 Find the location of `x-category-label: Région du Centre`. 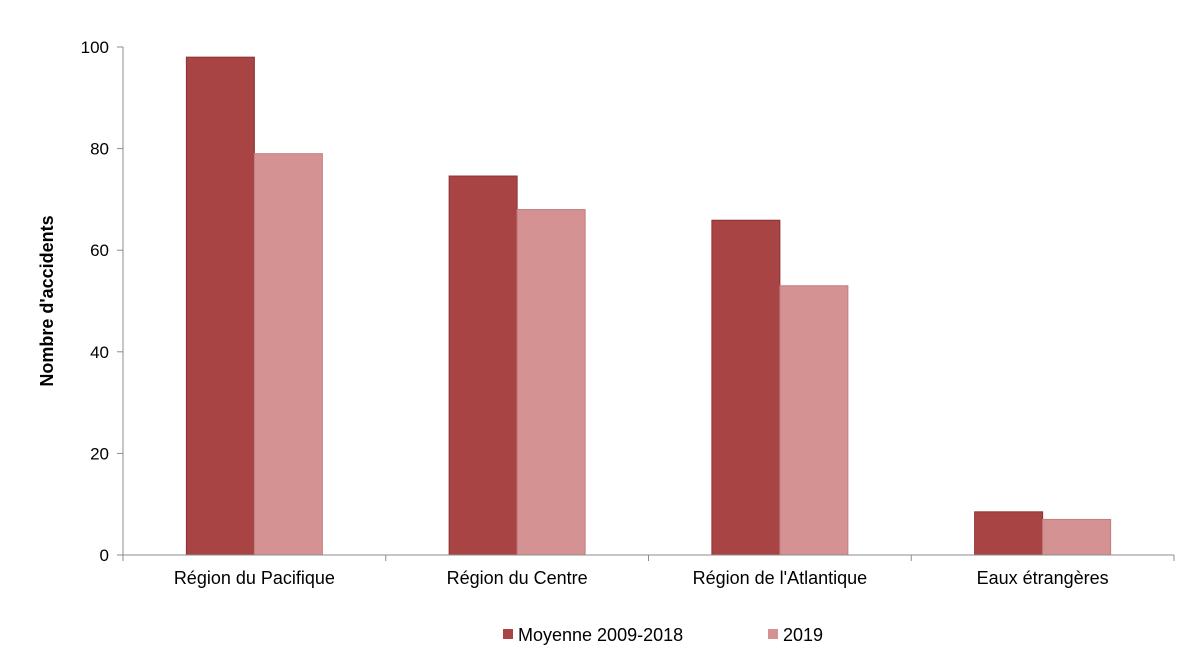

x-category-label: Région du Centre is located at coordinates (517, 578).